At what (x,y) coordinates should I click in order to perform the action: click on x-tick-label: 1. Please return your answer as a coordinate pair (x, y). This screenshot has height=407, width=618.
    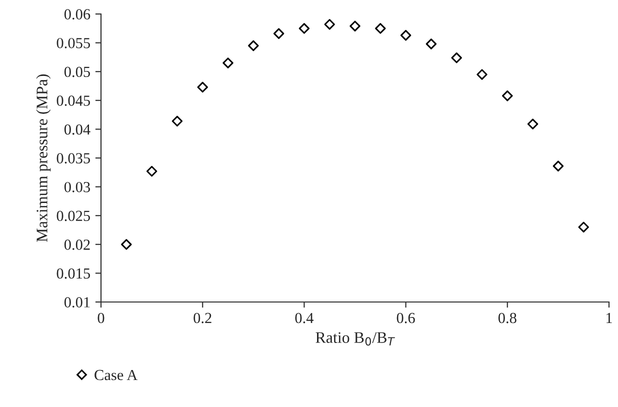
    Looking at the image, I should click on (609, 318).